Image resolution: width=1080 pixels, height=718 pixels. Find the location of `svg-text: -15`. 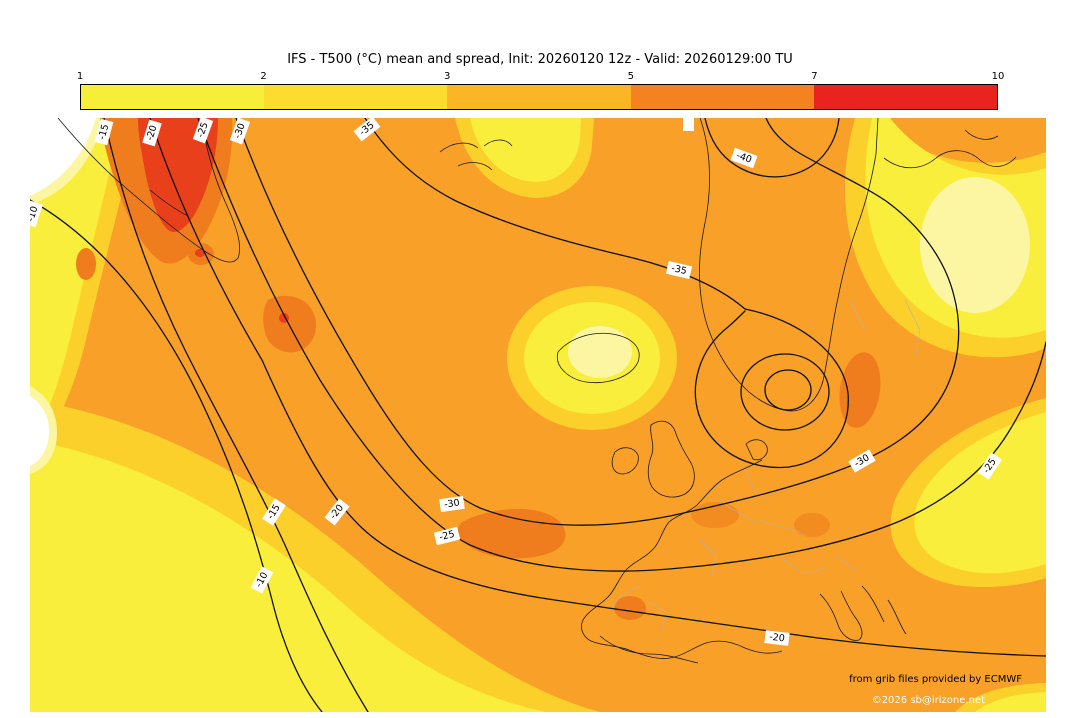

svg-text: -15 is located at coordinates (104, 132).